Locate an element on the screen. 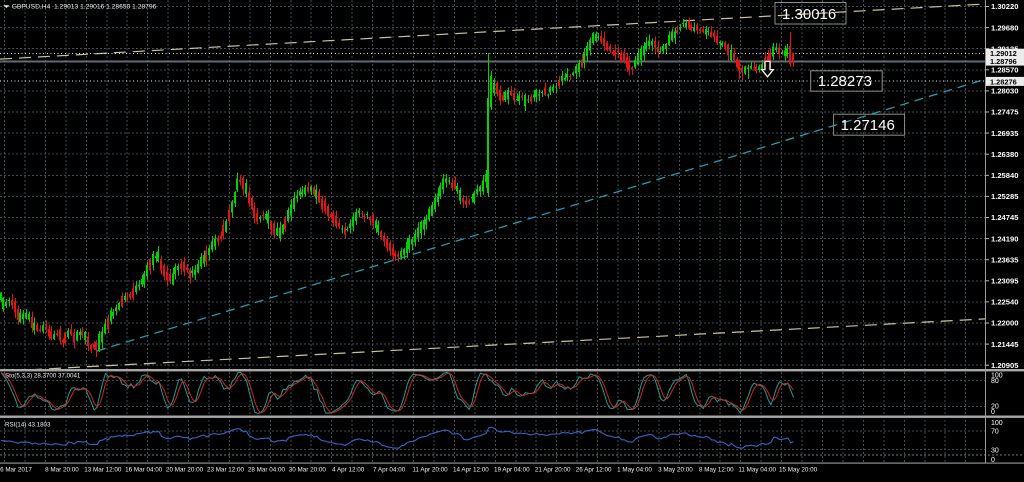 The width and height of the screenshot is (1024, 482). svg-text: 1.30016 is located at coordinates (809, 14).